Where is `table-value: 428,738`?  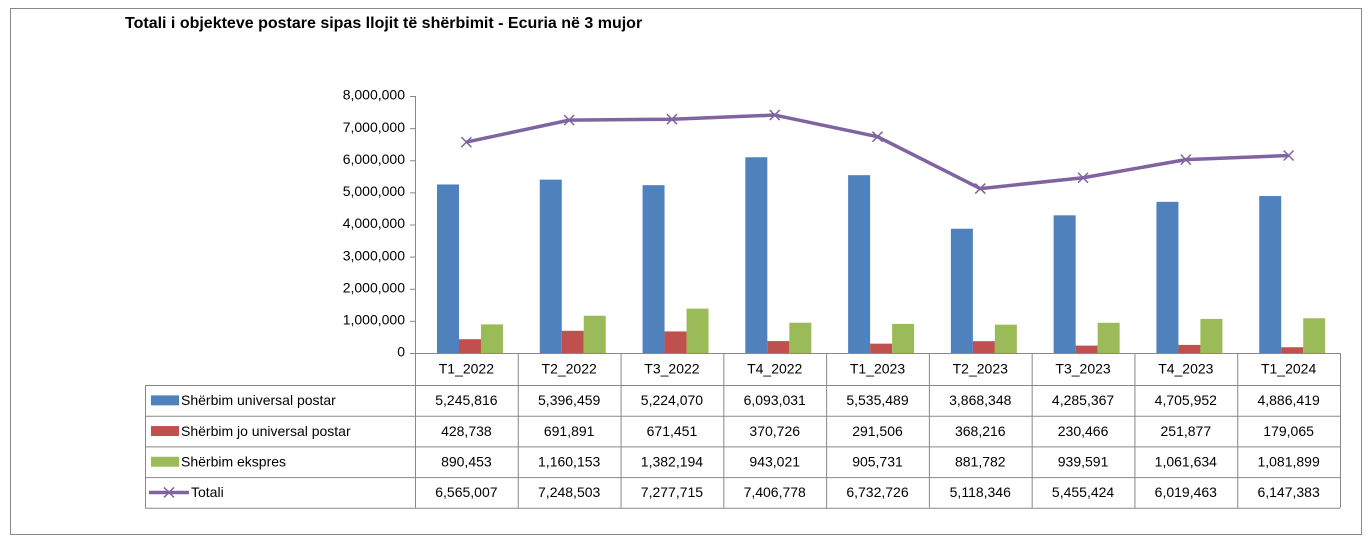 table-value: 428,738 is located at coordinates (466, 431).